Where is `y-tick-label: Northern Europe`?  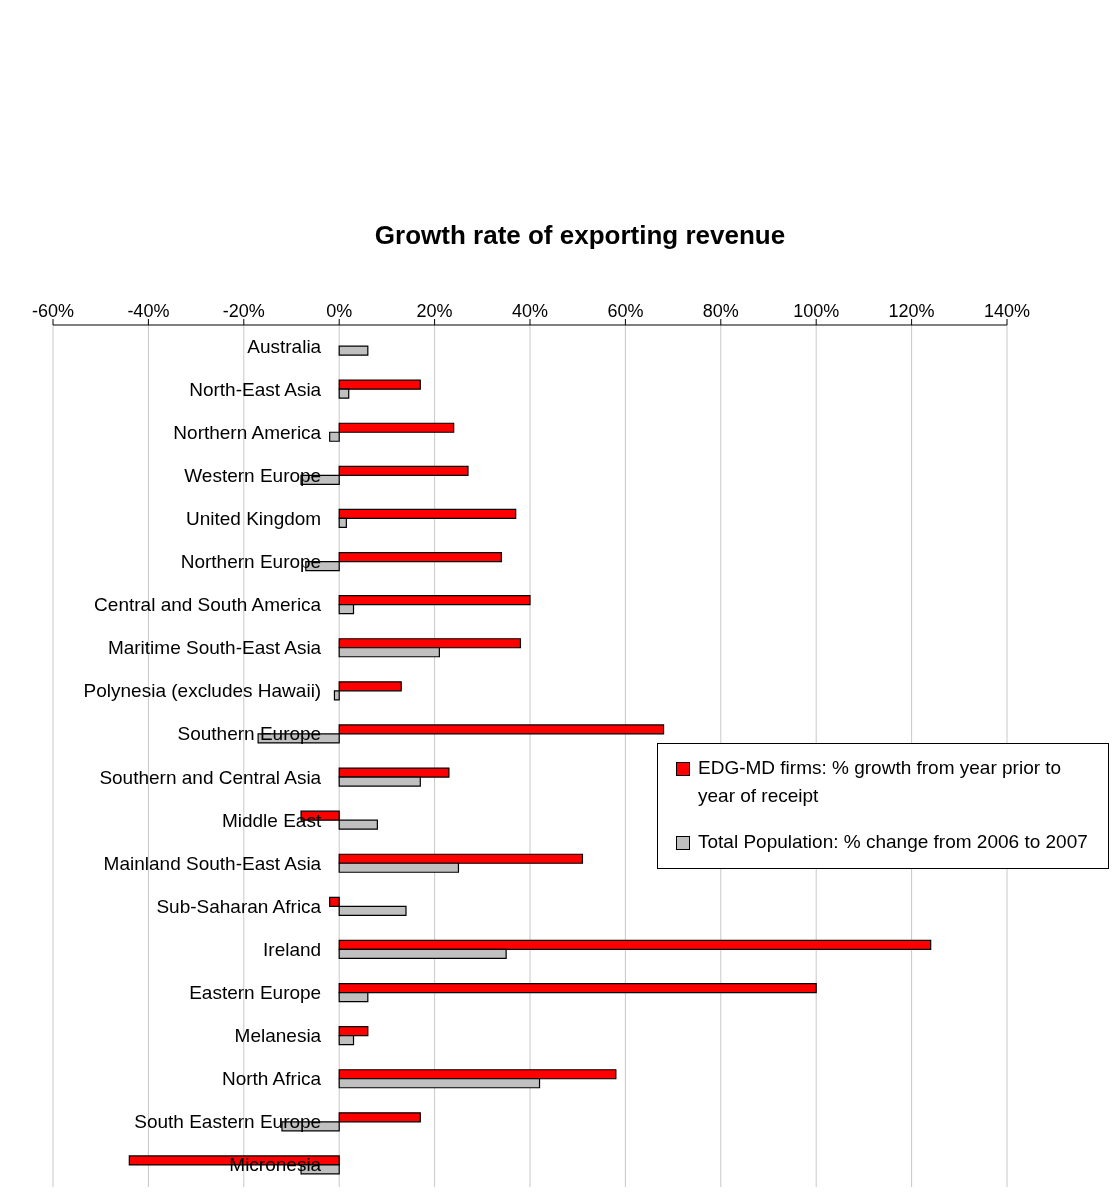 y-tick-label: Northern Europe is located at coordinates (251, 562).